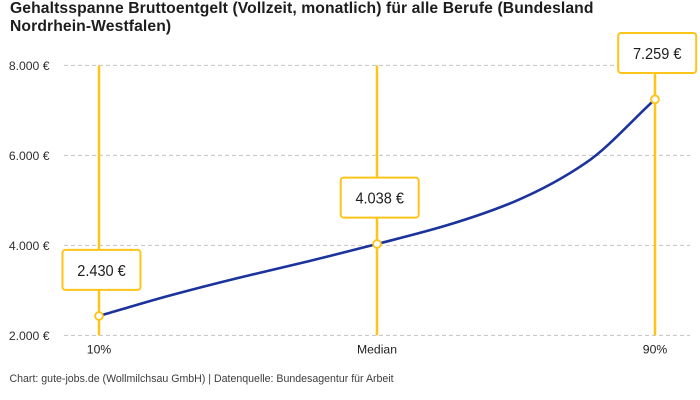 The height and width of the screenshot is (400, 700). What do you see at coordinates (101, 271) in the screenshot?
I see `svg-text: 2.430 €` at bounding box center [101, 271].